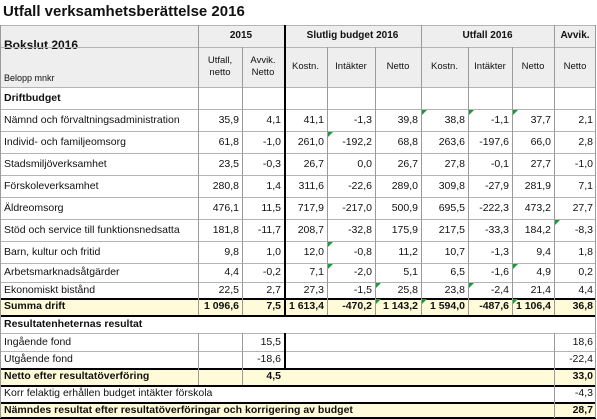  What do you see at coordinates (537, 186) in the screenshot?
I see `cell-utfall-netto: 281,9` at bounding box center [537, 186].